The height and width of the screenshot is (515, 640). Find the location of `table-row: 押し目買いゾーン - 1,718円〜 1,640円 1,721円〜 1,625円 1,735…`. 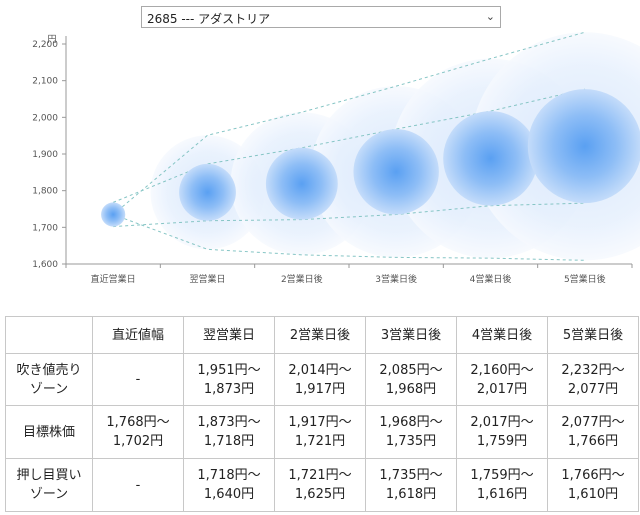

table-row: 押し目買いゾーン - 1,718円〜 1,640円 1,721円〜 1,625円 1,735… is located at coordinates (322, 485).